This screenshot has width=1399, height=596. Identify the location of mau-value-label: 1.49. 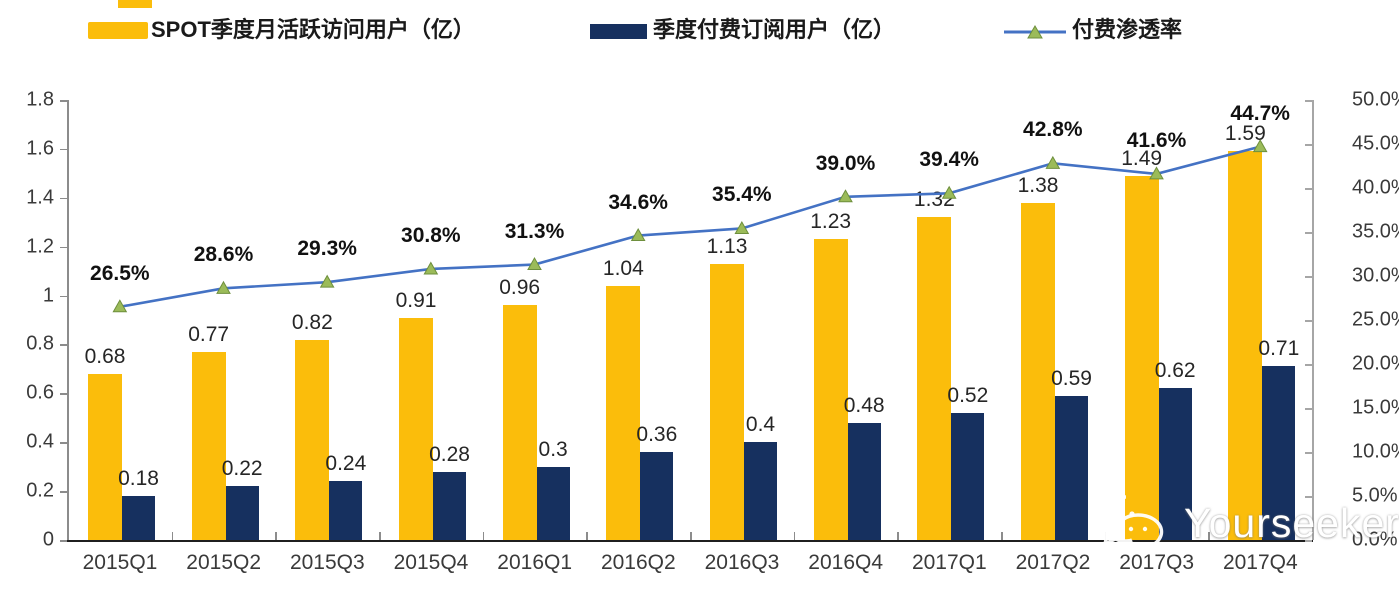
(1142, 158).